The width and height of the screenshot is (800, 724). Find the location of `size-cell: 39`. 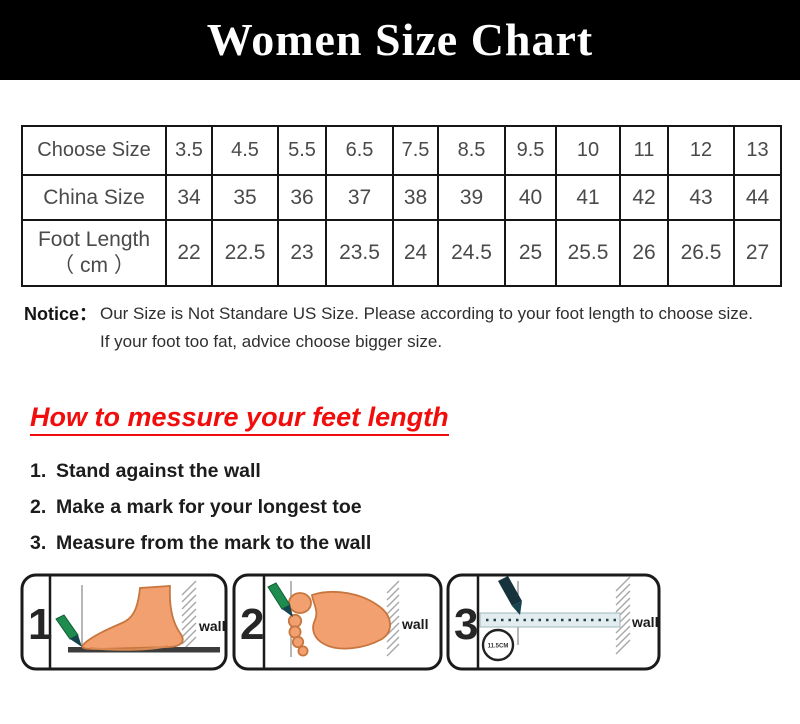

size-cell: 39 is located at coordinates (471, 197).